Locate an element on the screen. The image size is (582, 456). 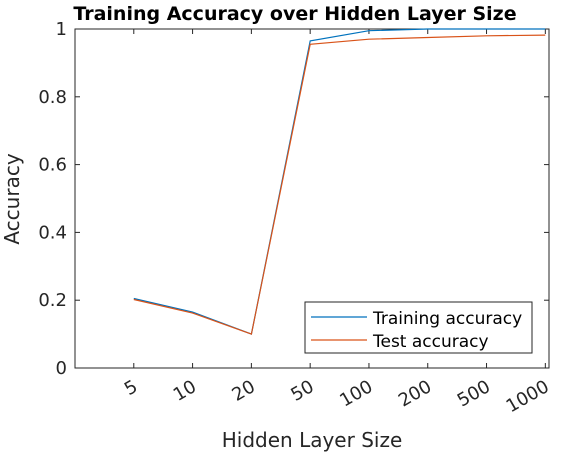
x-tick-label: 10 is located at coordinates (185, 391).